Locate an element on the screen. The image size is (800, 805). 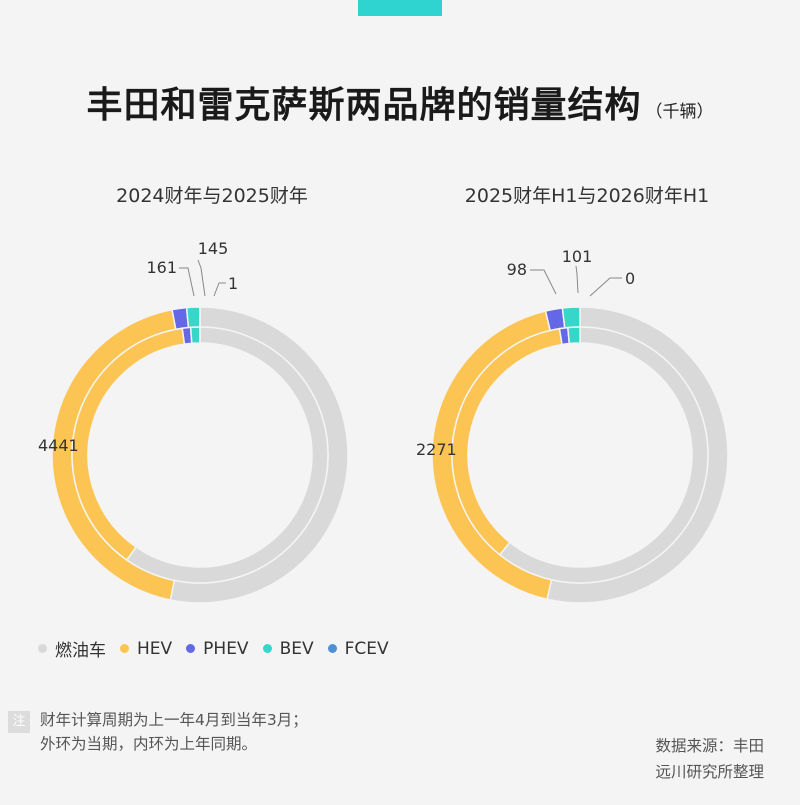
chart-title-block: 丰田和雷克萨斯两品牌的销量结构 （千辆） is located at coordinates (400, 102).